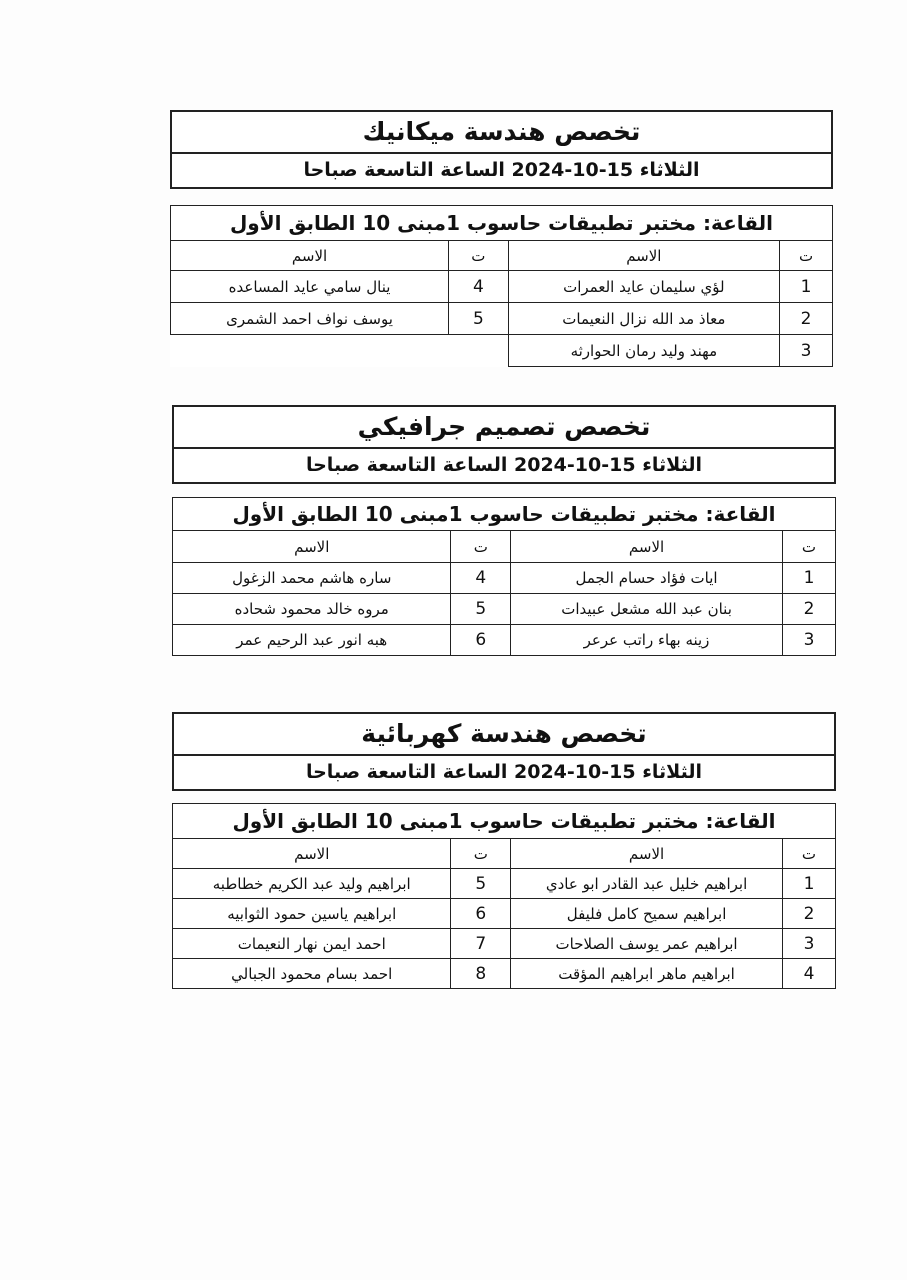 The height and width of the screenshot is (1280, 907). What do you see at coordinates (311, 943) in the screenshot?
I see `student-name: احمد ايمن نهار النعيمات` at bounding box center [311, 943].